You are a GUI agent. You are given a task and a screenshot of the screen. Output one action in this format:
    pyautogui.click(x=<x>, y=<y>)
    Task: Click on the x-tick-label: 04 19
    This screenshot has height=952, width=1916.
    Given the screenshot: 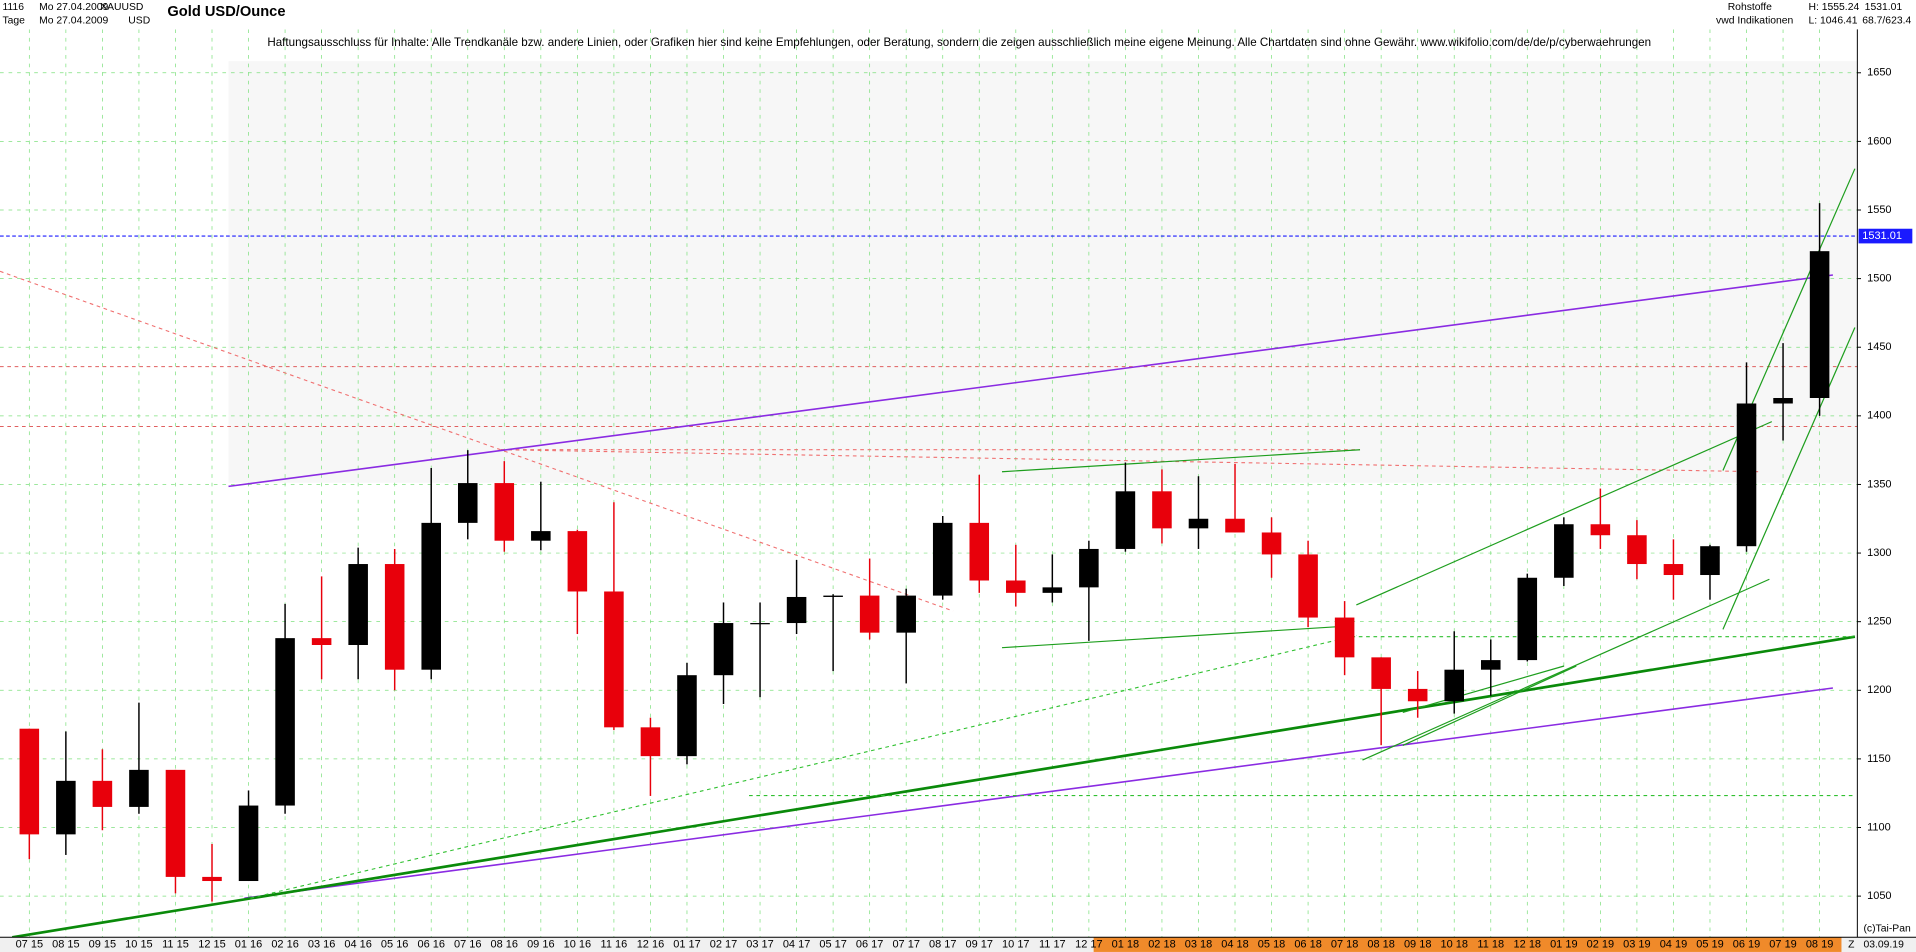 What is the action you would take?
    pyautogui.click(x=1674, y=945)
    